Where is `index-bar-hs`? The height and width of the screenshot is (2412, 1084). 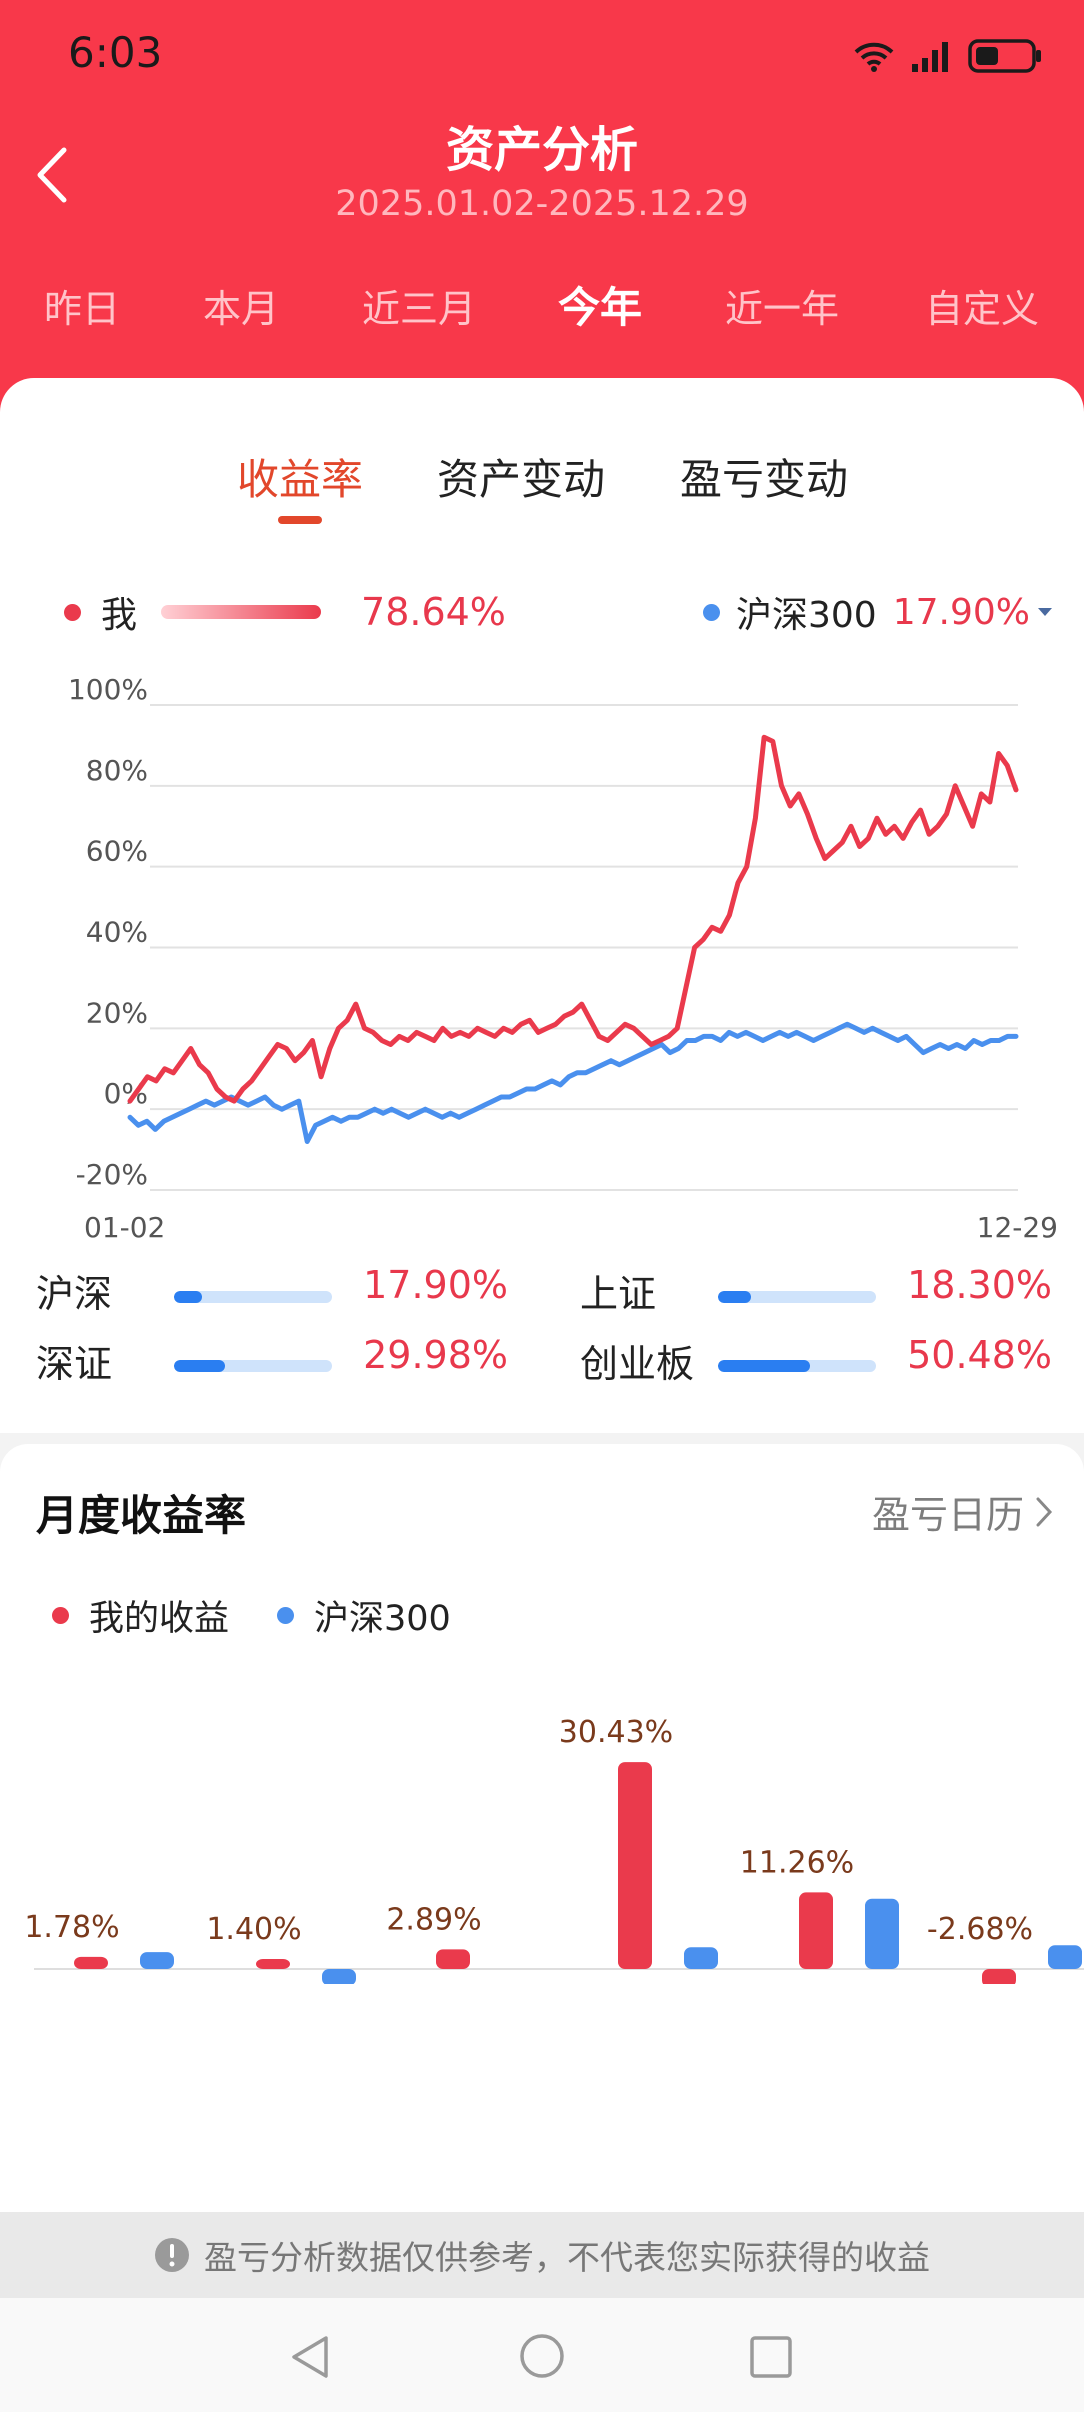
index-bar-hs is located at coordinates (253, 1297).